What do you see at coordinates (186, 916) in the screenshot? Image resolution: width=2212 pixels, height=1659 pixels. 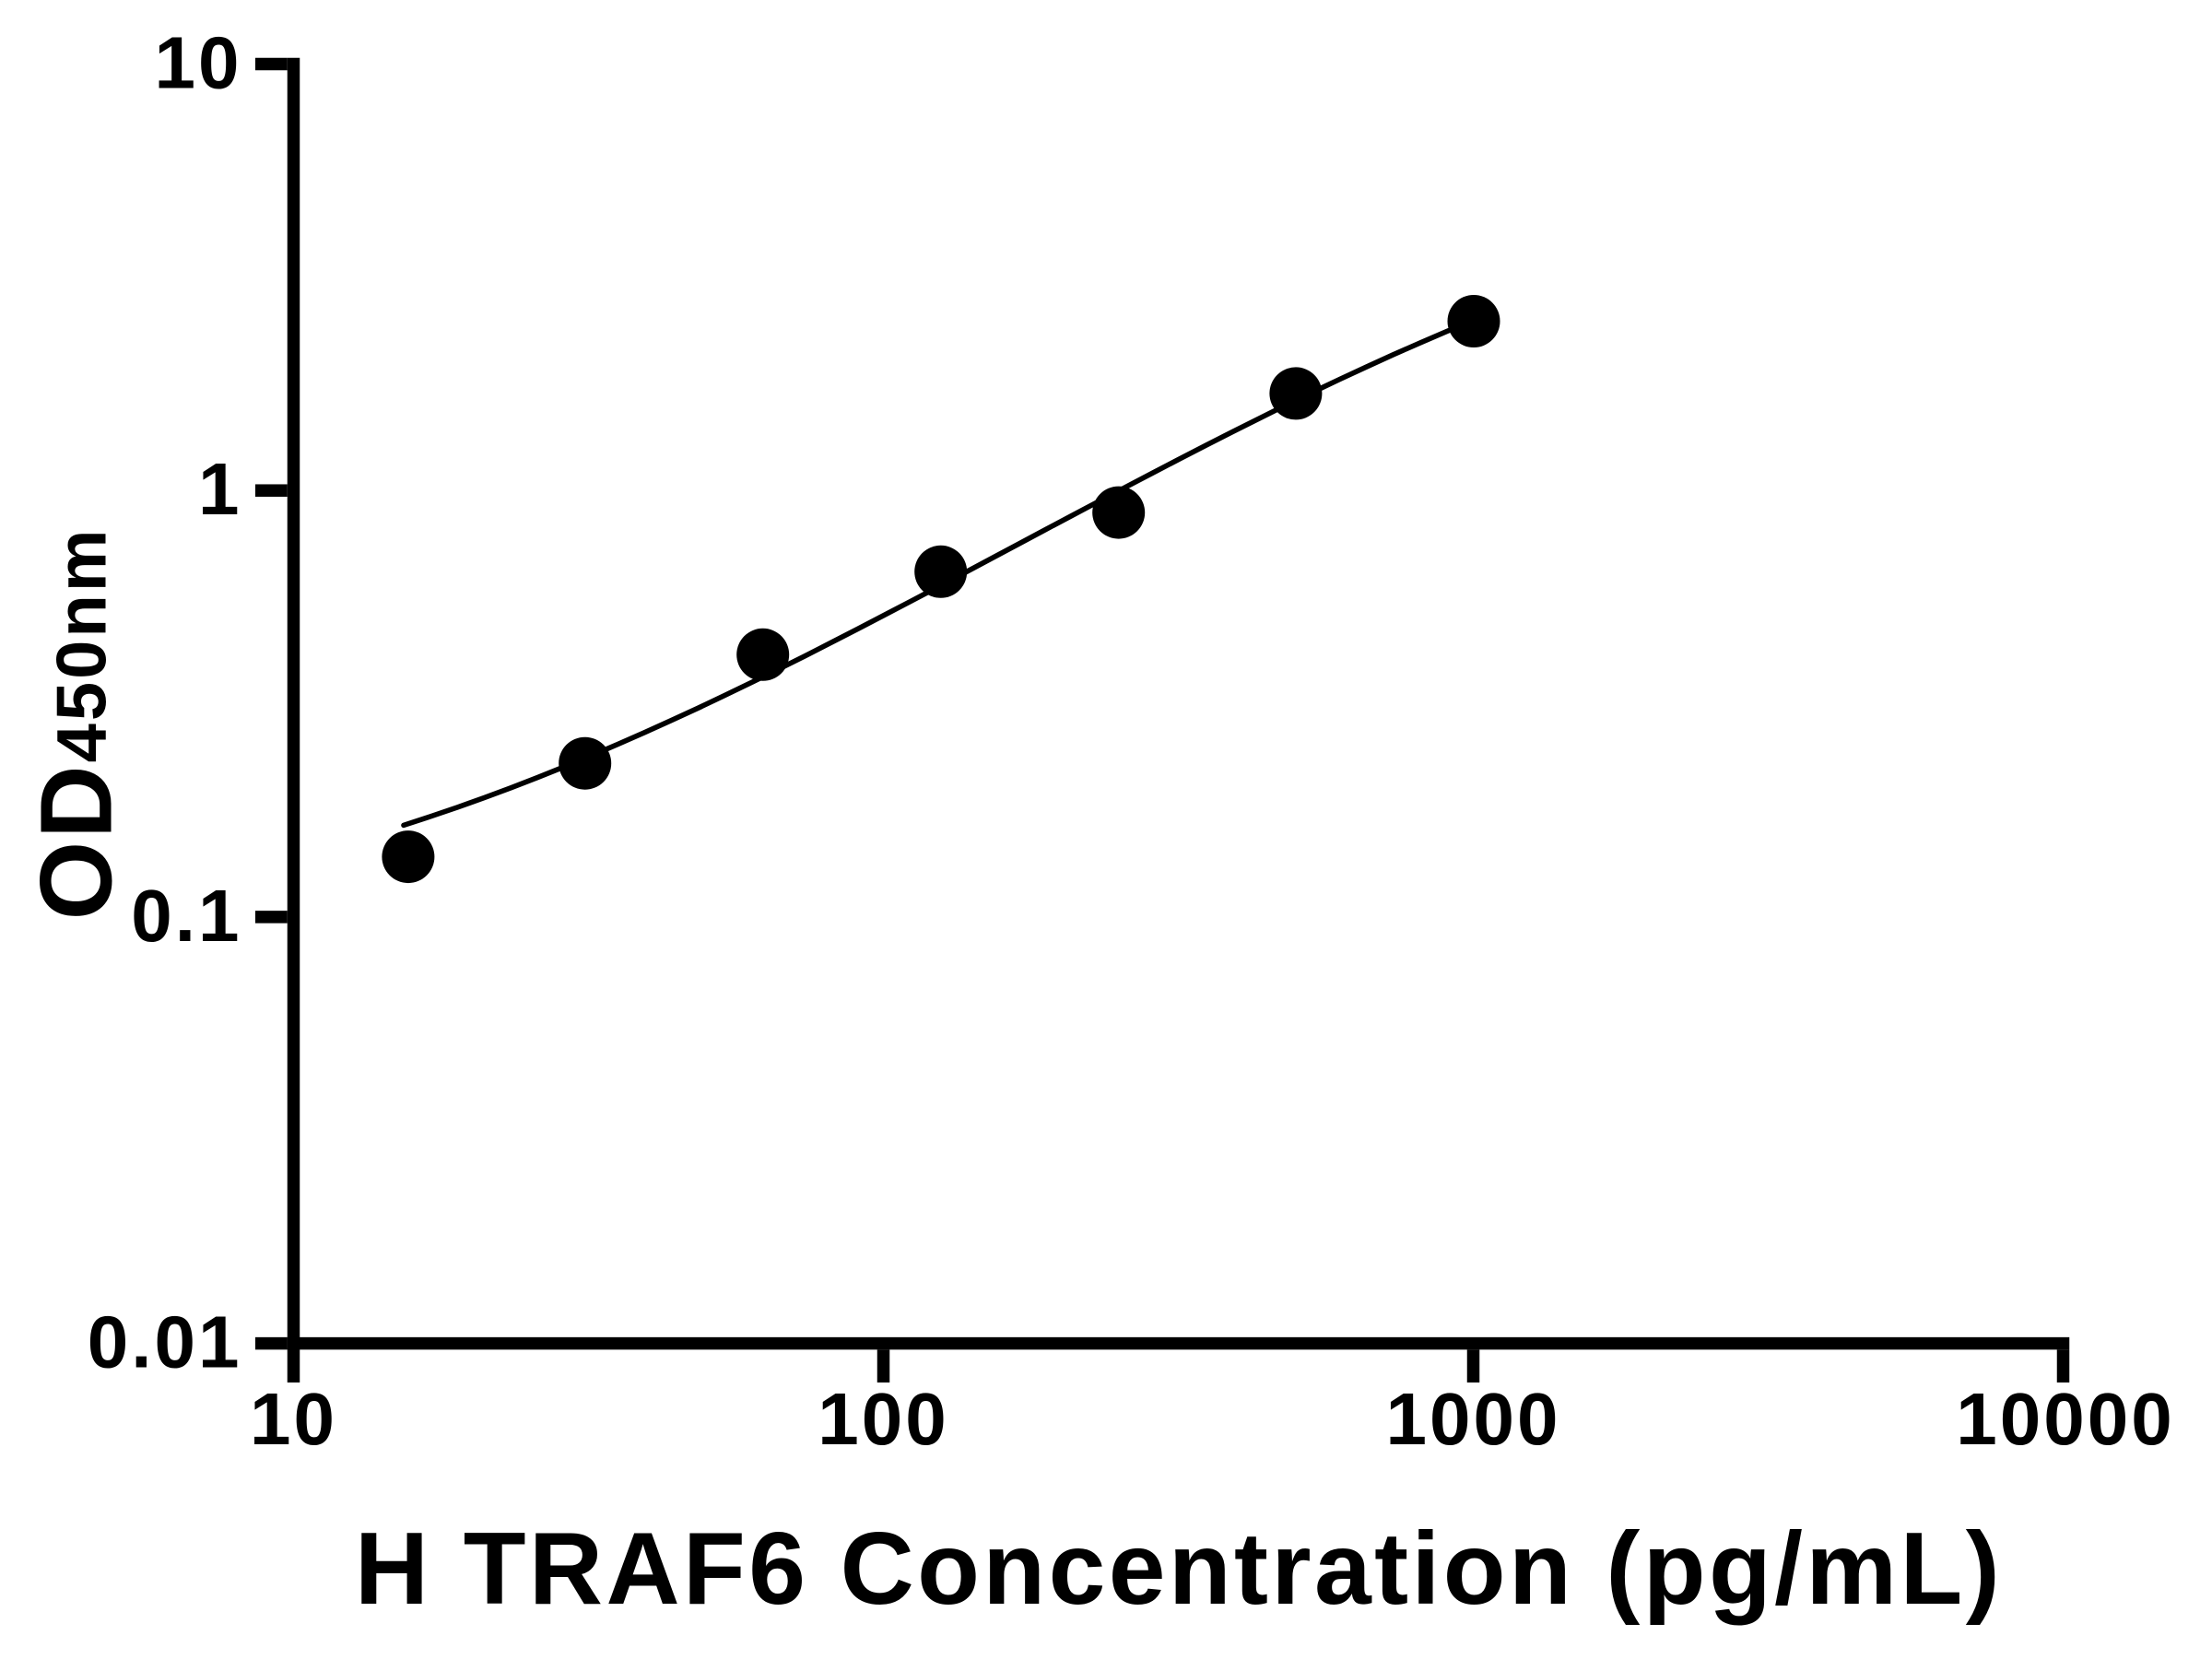 I see `svg-text: 0.1` at bounding box center [186, 916].